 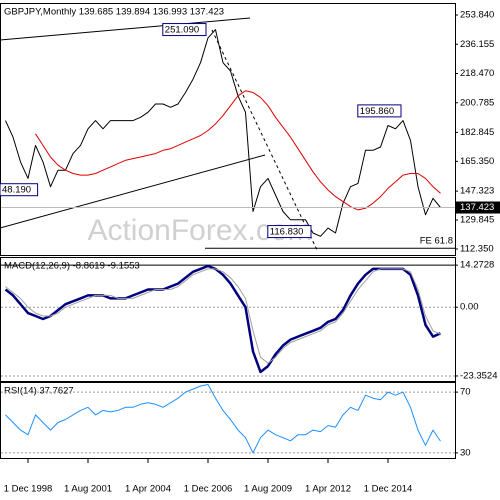 I want to click on y-tick-label: 14.2728, so click(x=477, y=265).